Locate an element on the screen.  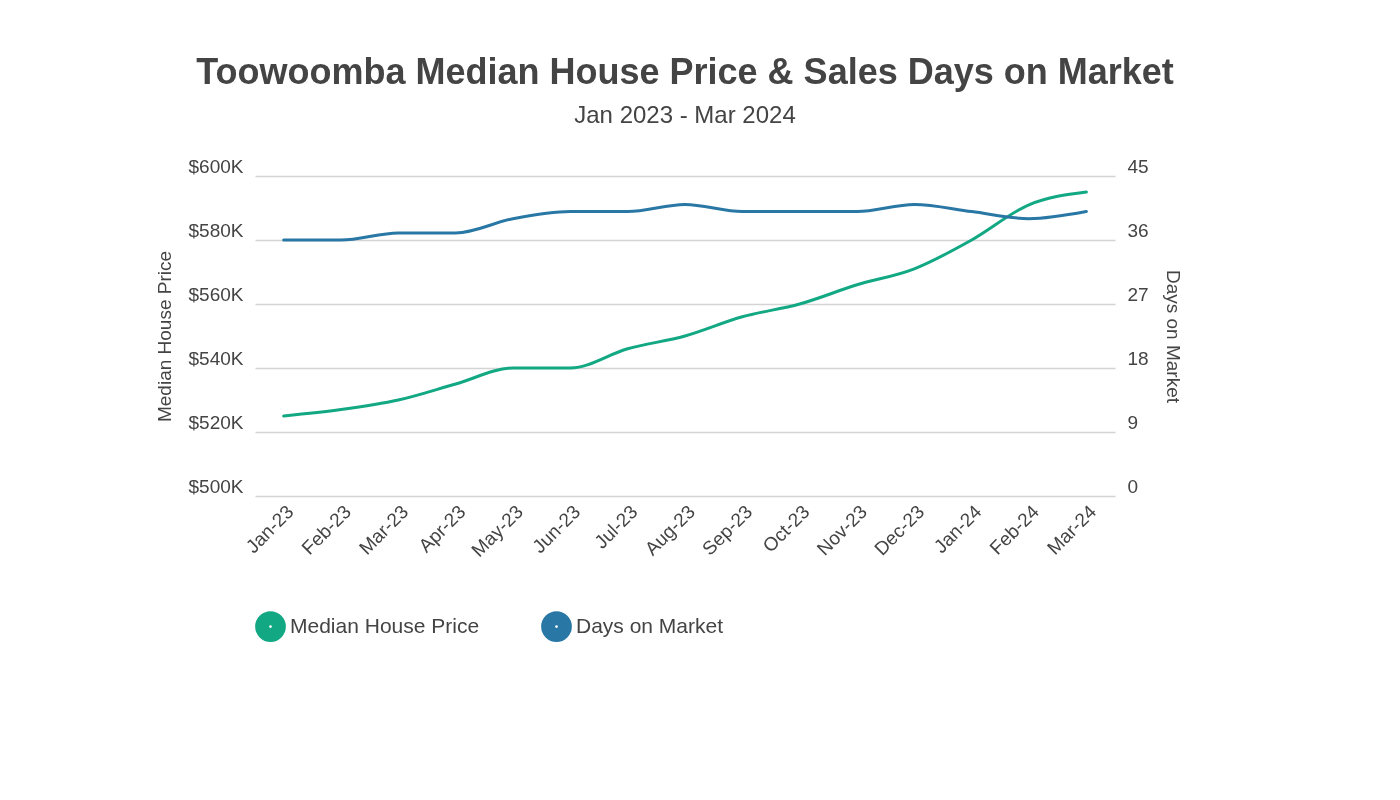
y-tick-label: $520K is located at coordinates (216, 422).